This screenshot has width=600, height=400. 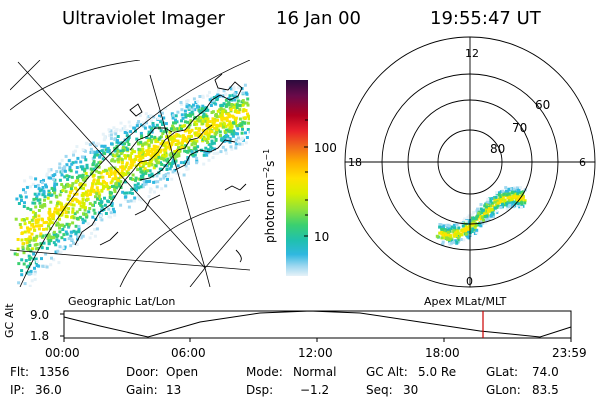 What do you see at coordinates (437, 372) in the screenshot?
I see `gc-alt-value: 5.0 Re` at bounding box center [437, 372].